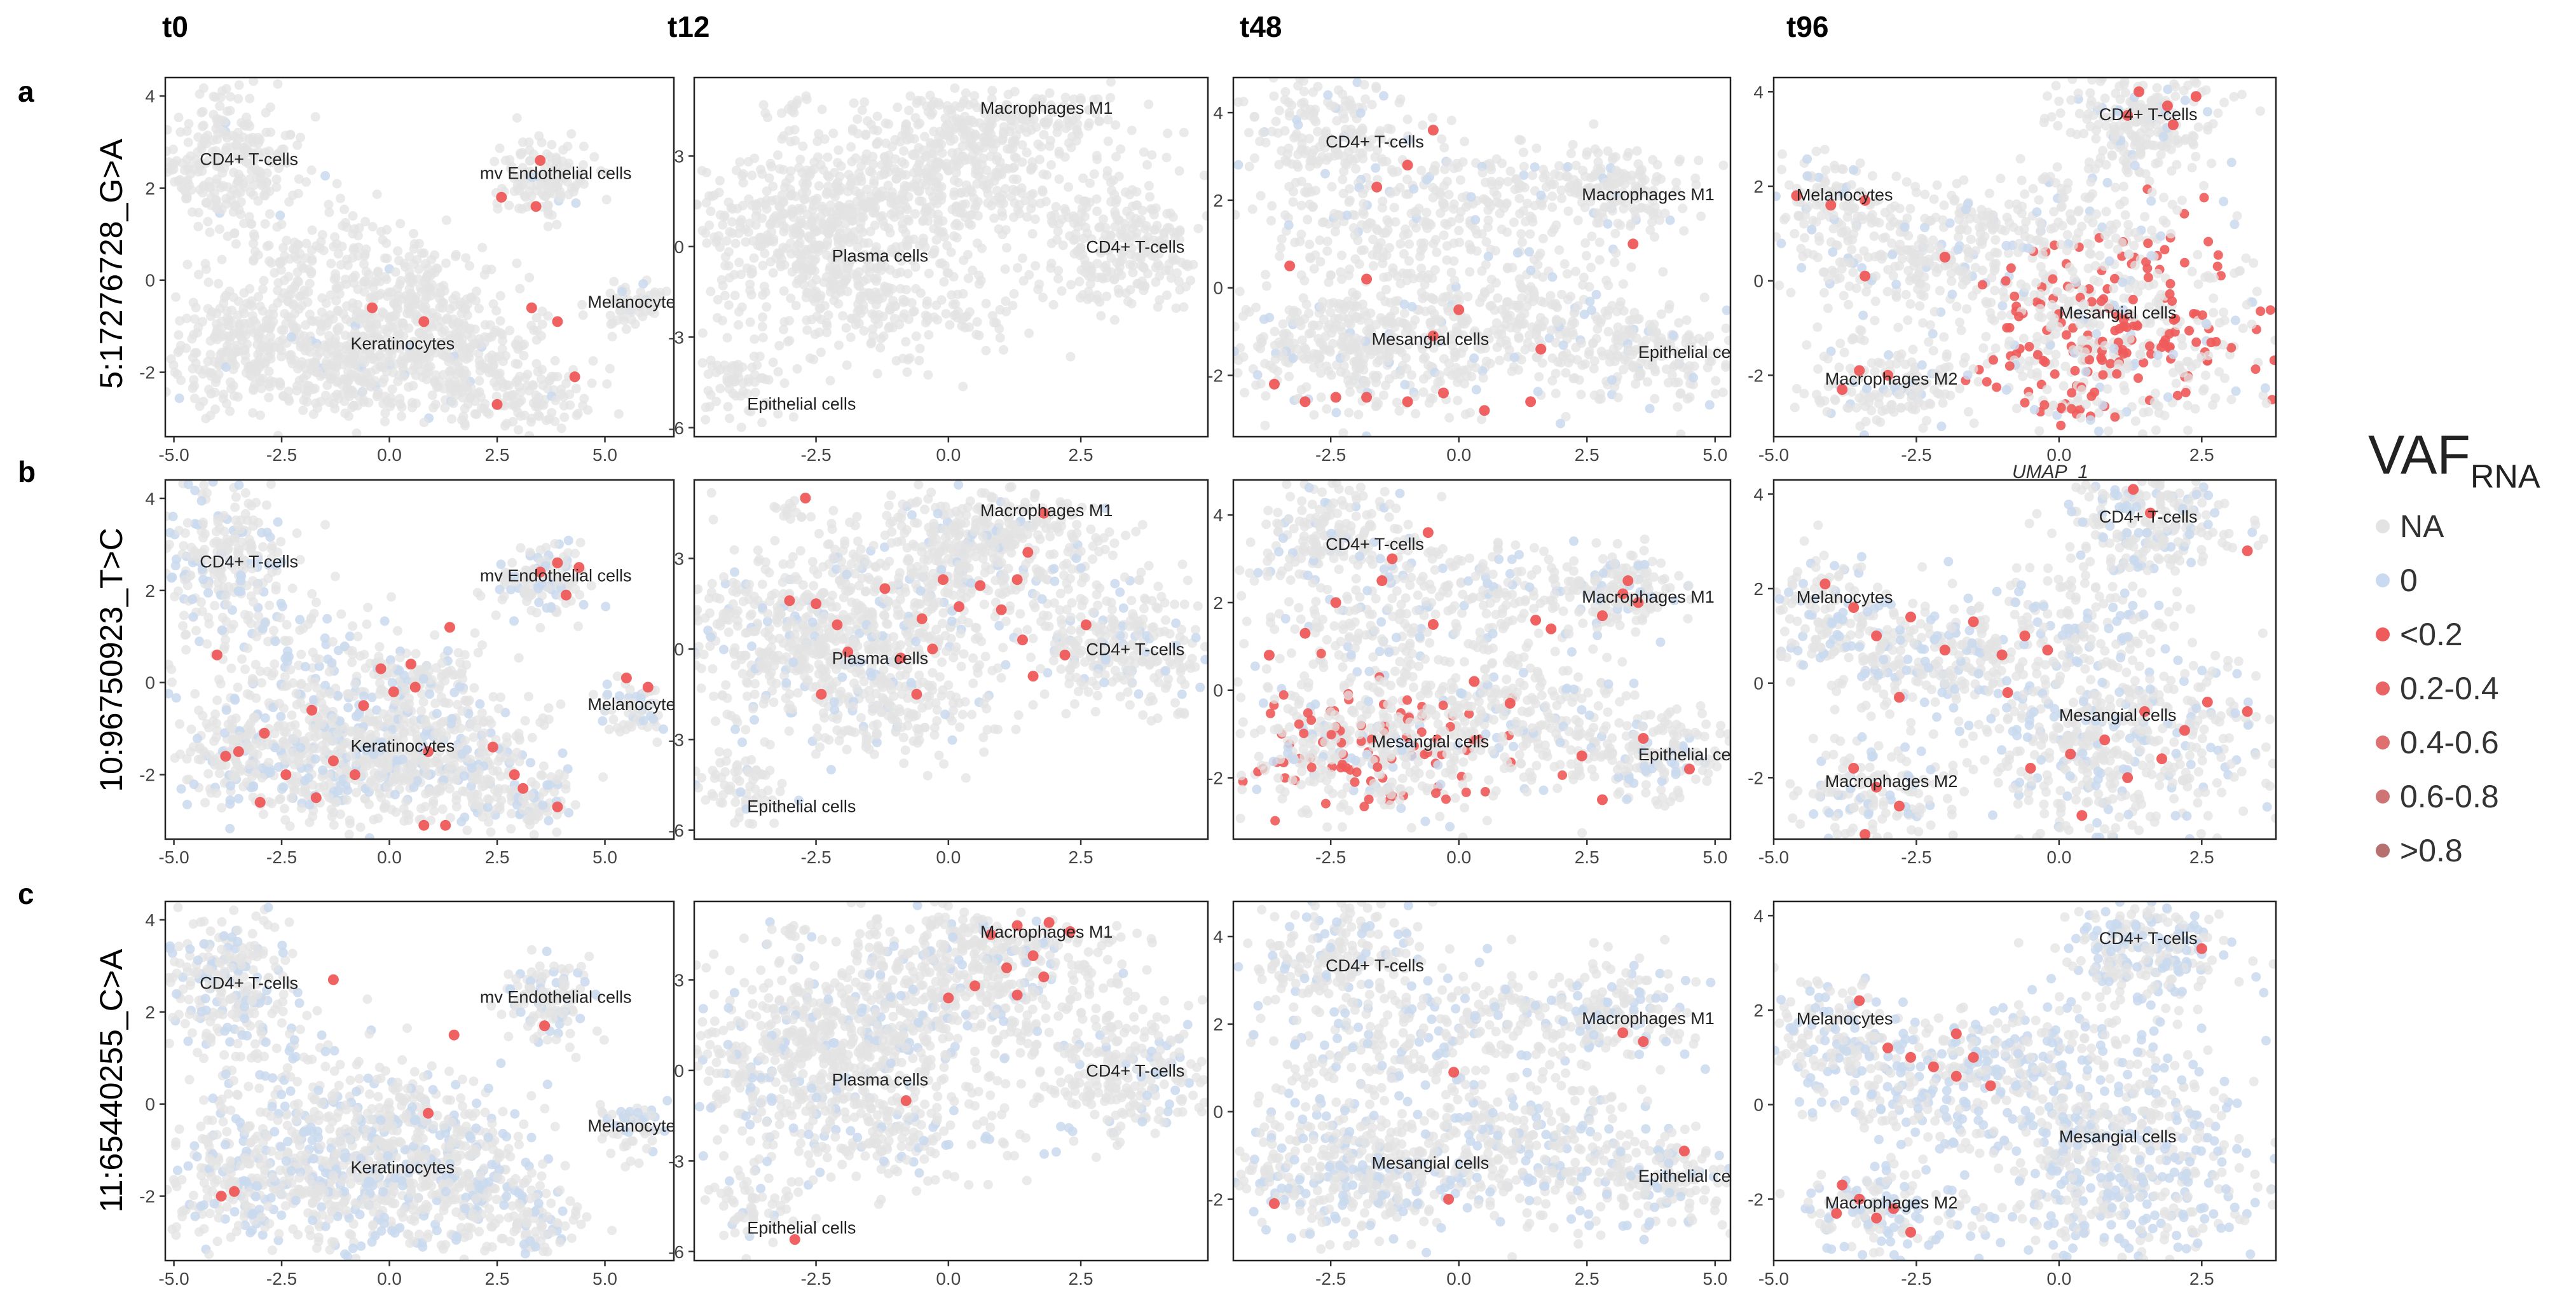  What do you see at coordinates (147, 373) in the screenshot?
I see `y-tick-label: -2` at bounding box center [147, 373].